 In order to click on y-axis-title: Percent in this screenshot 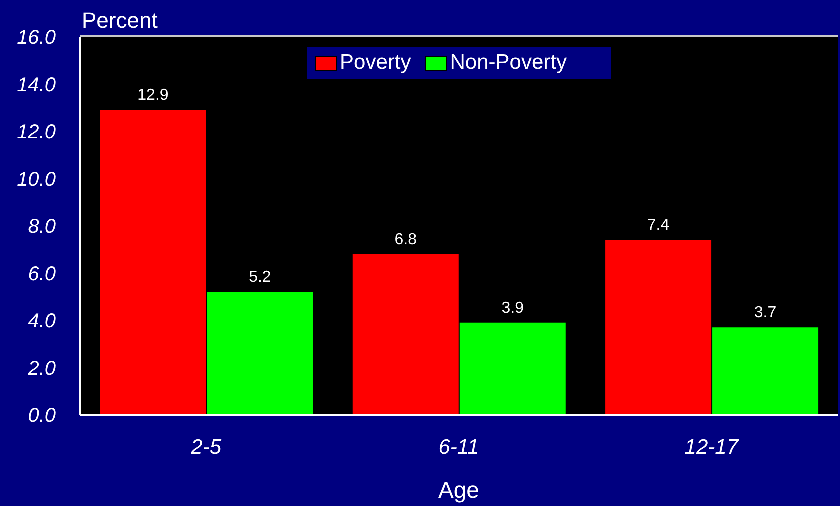, I will do `click(120, 20)`.